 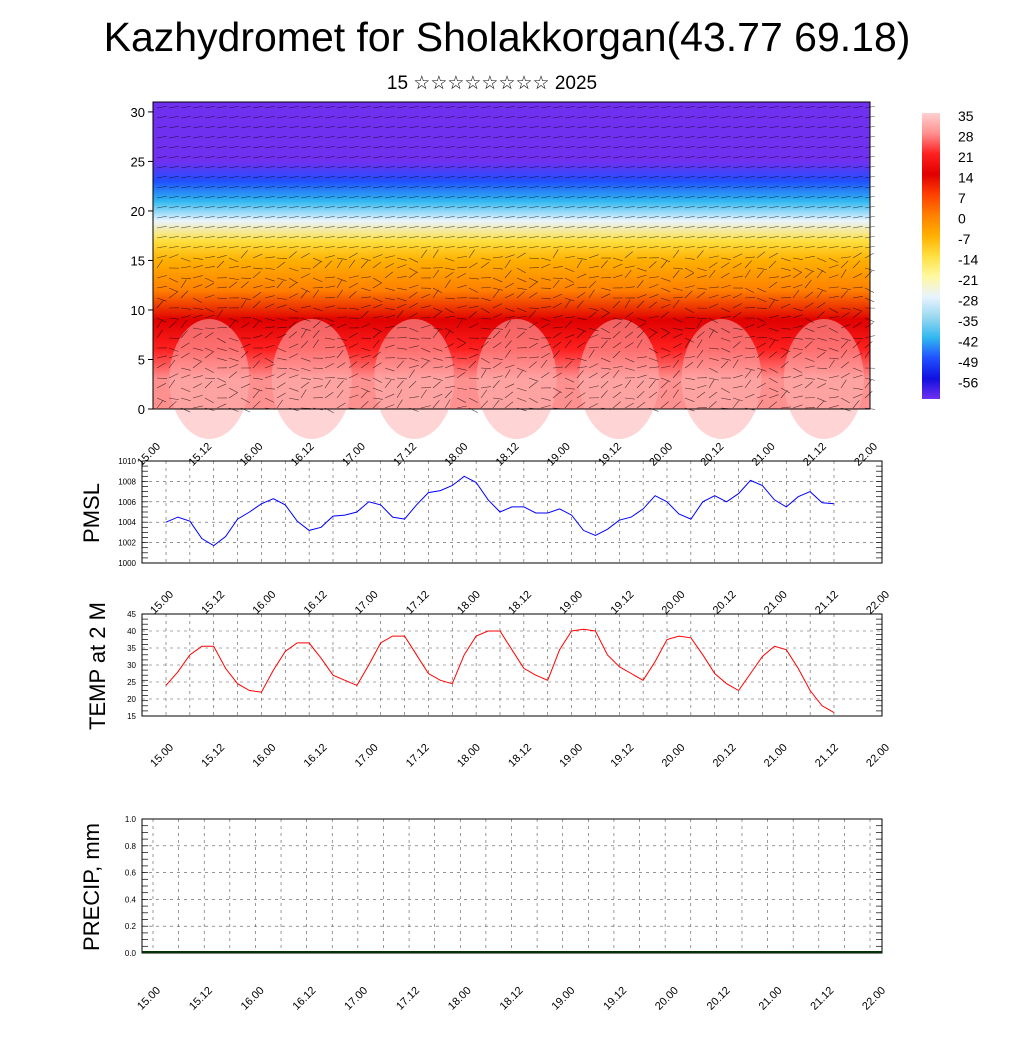 What do you see at coordinates (771, 999) in the screenshot?
I see `precip-x-tick-label: 21.00` at bounding box center [771, 999].